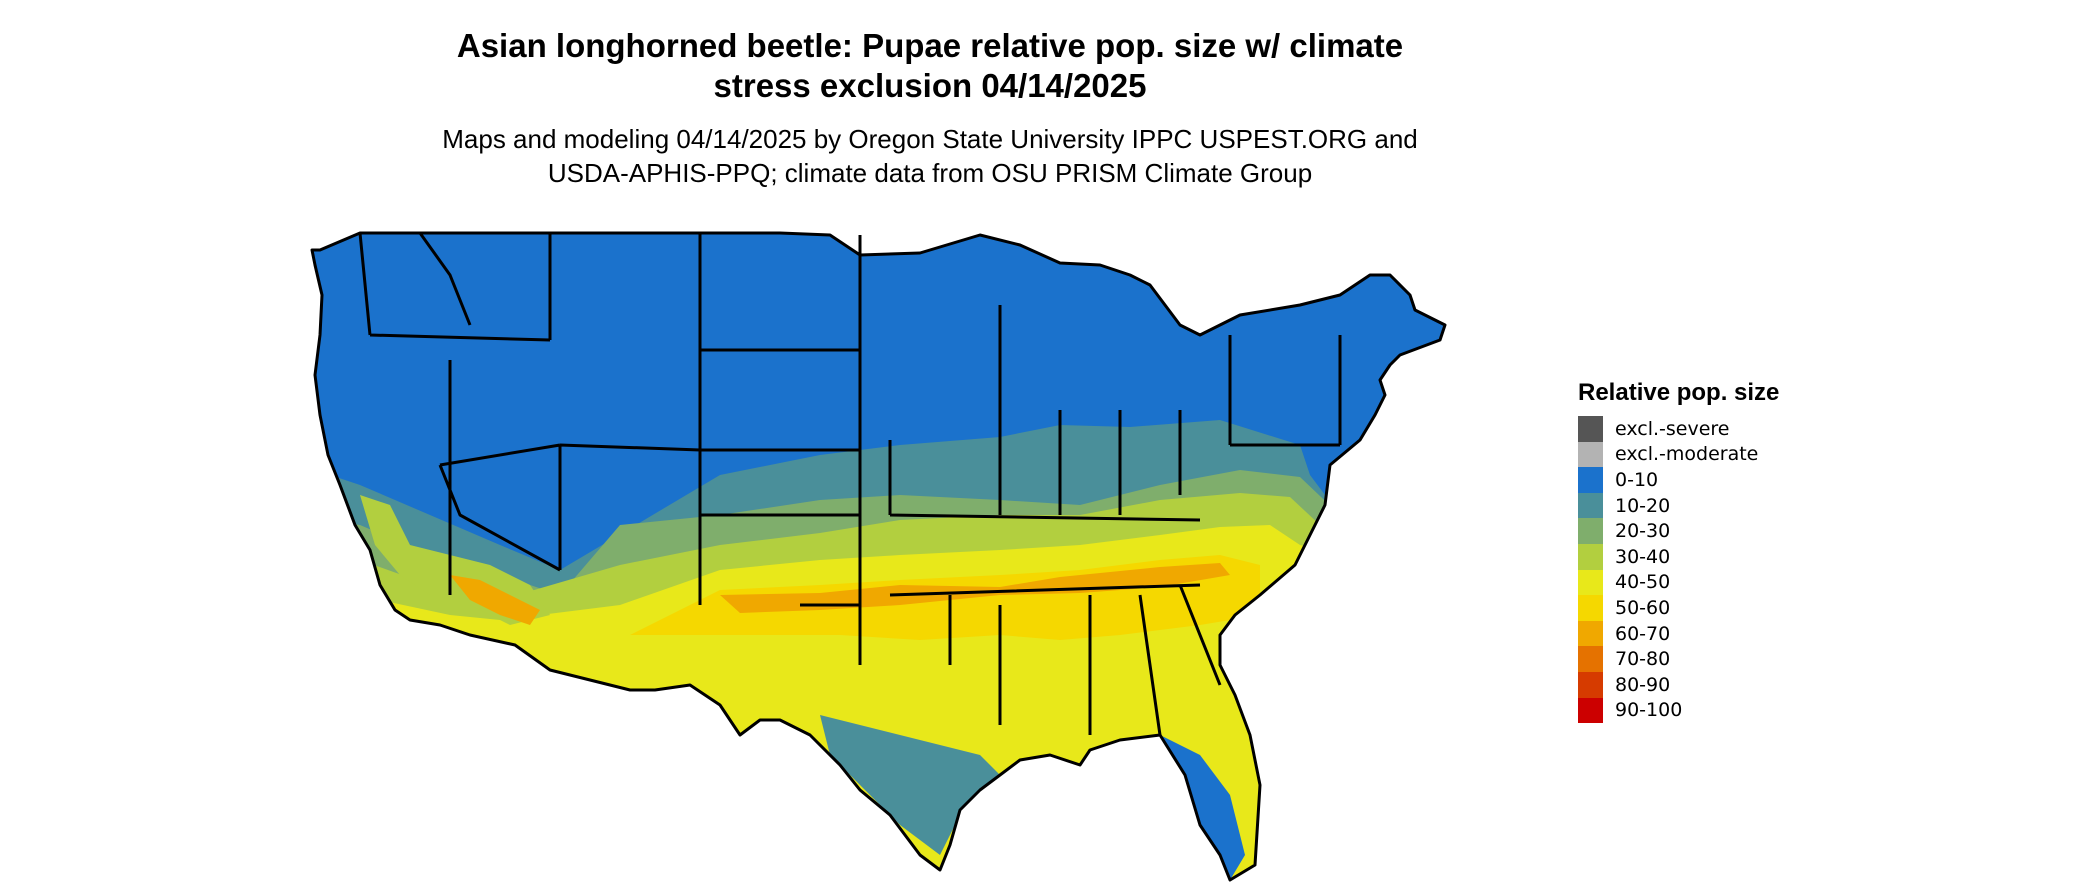 This screenshot has height=895, width=2100. I want to click on legend-item: 80-90, so click(1678, 684).